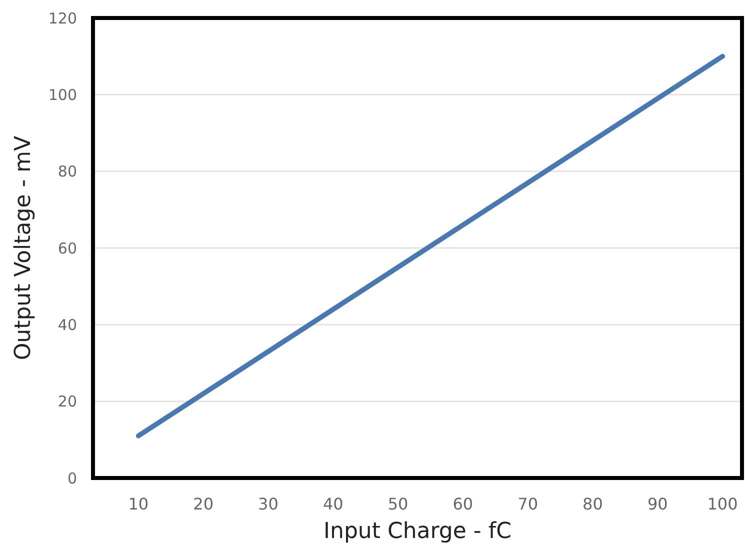 Image resolution: width=745 pixels, height=548 pixels. I want to click on y-axis-title: Output Voltage - mV, so click(23, 248).